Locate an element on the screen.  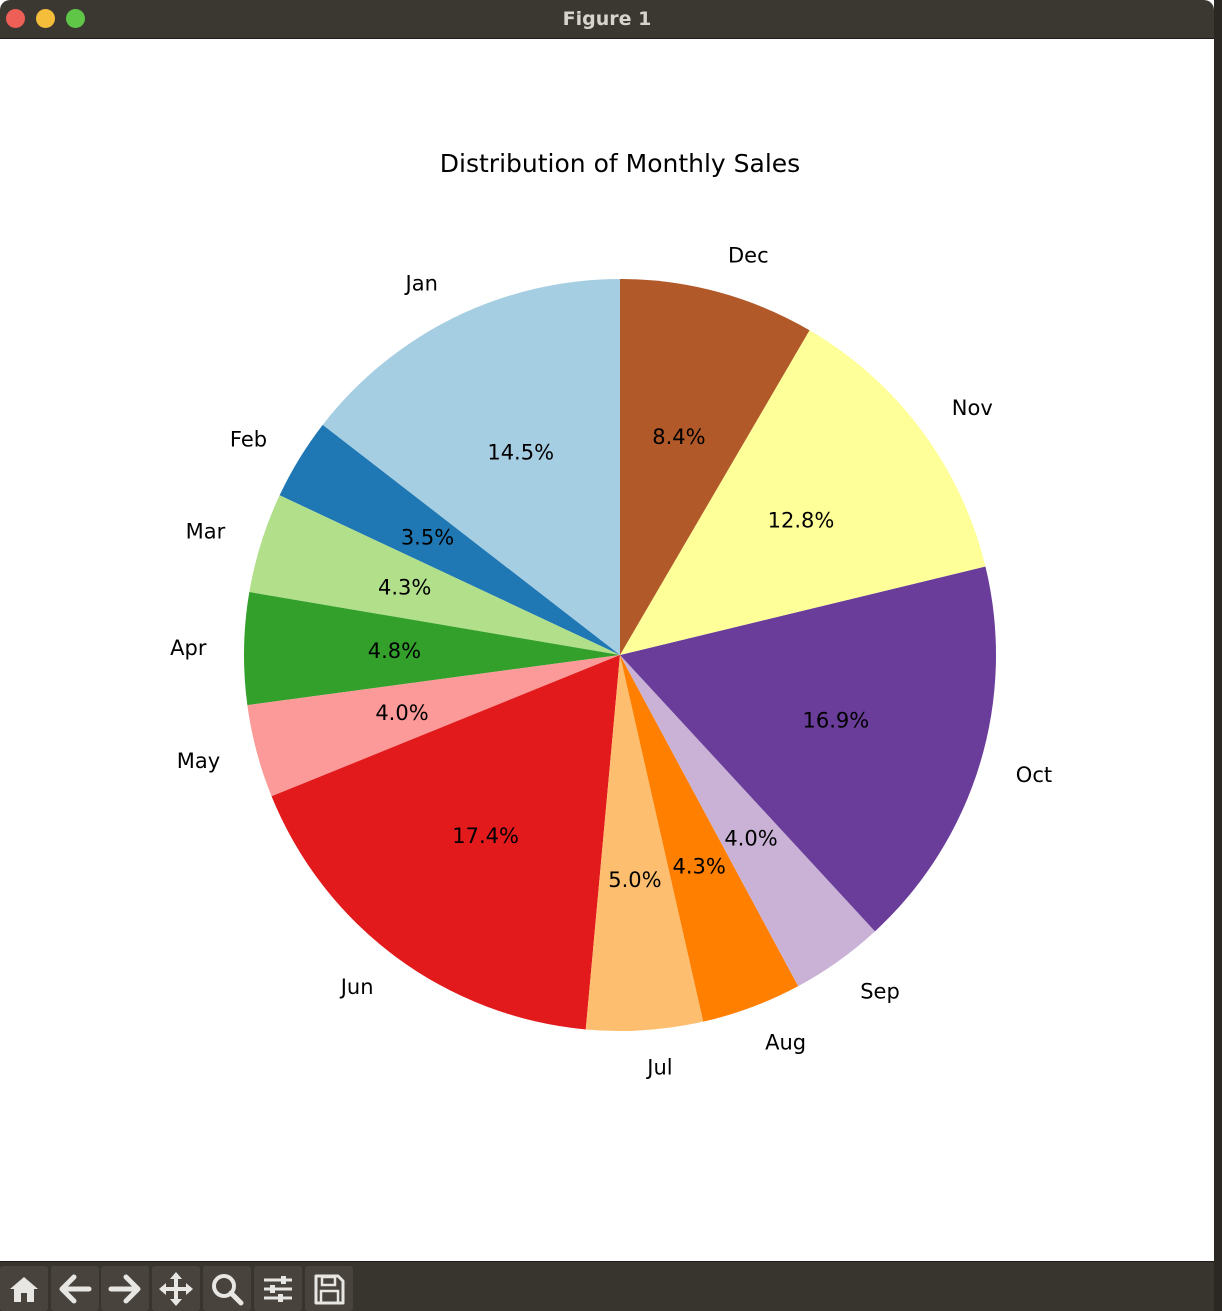
slice-label-sep: Sep is located at coordinates (880, 992).